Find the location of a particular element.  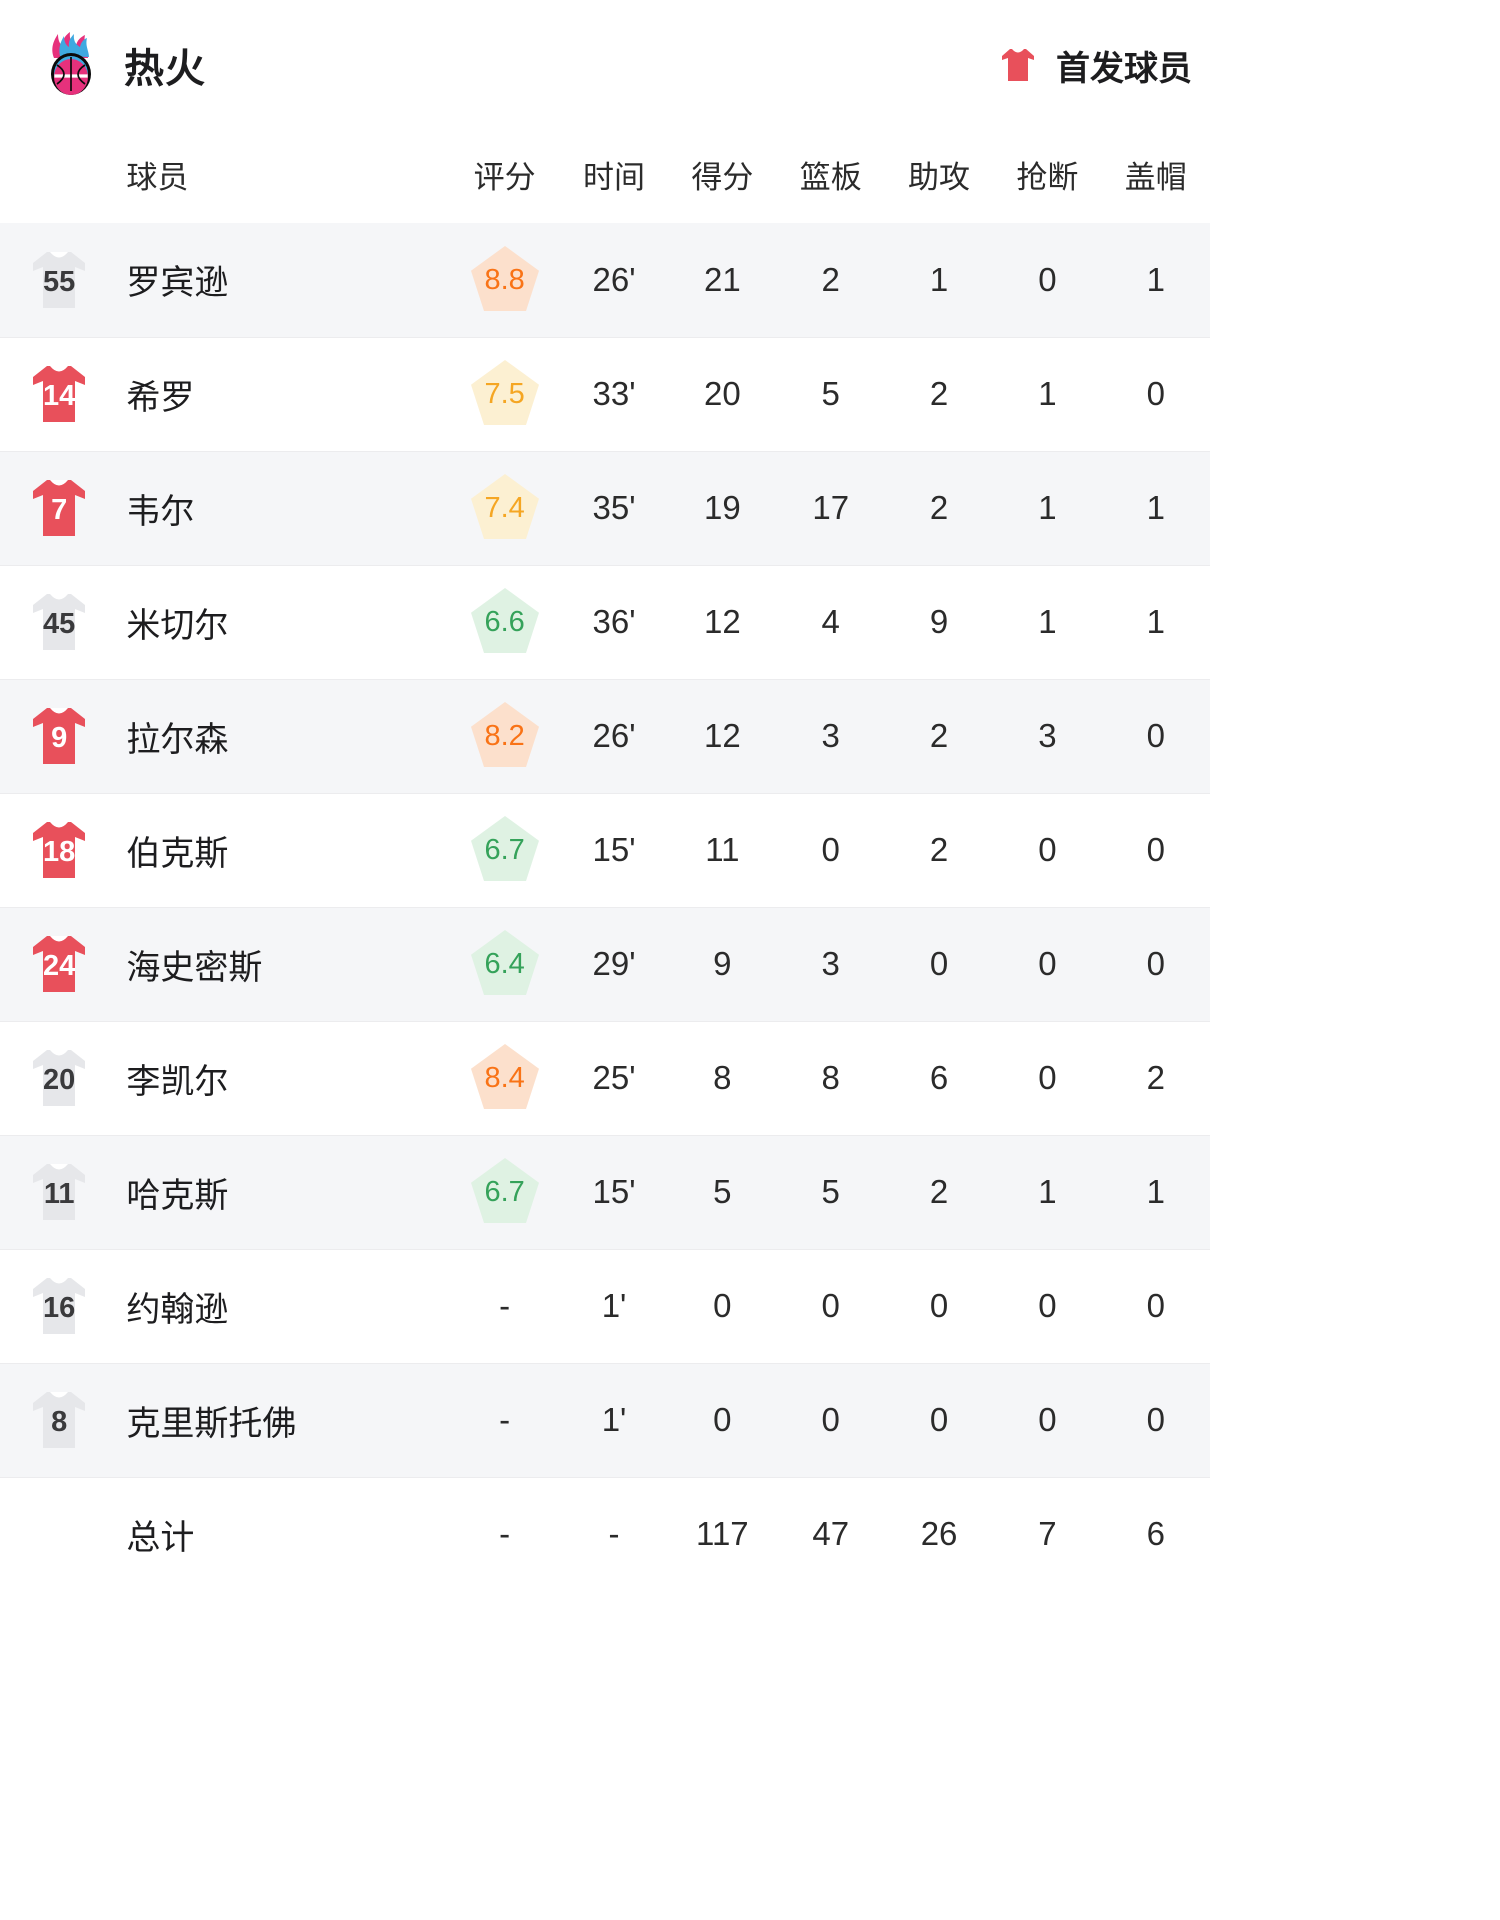

column-header-player: 球员 is located at coordinates (284, 176).